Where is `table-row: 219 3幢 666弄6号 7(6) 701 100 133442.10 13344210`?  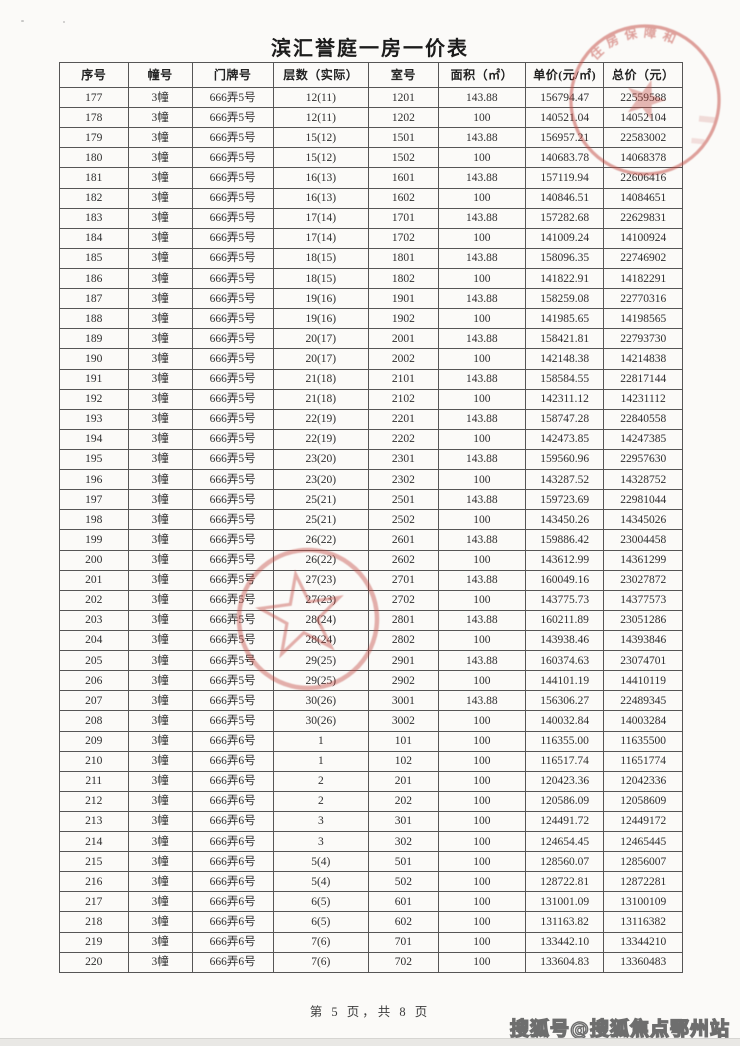 table-row: 219 3幢 666弄6号 7(6) 701 100 133442.10 13344210 is located at coordinates (371, 942).